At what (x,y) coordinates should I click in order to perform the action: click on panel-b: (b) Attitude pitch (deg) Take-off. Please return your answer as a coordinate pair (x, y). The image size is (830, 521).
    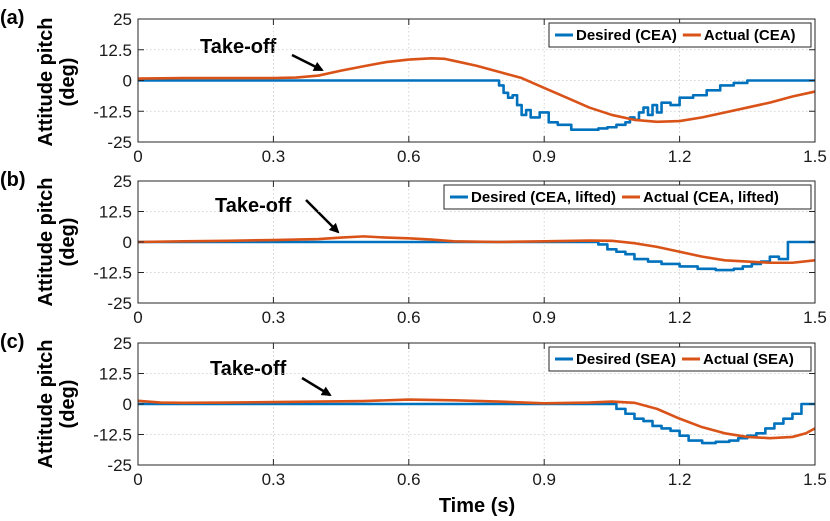
    Looking at the image, I should click on (170, 238).